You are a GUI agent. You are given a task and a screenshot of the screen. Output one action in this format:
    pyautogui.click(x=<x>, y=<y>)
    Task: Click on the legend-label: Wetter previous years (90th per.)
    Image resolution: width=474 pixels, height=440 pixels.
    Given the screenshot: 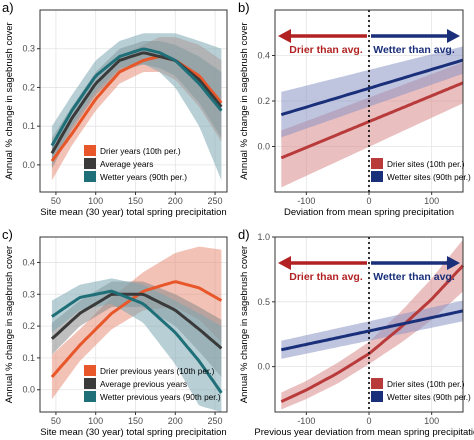 What is the action you would take?
    pyautogui.click(x=160, y=397)
    